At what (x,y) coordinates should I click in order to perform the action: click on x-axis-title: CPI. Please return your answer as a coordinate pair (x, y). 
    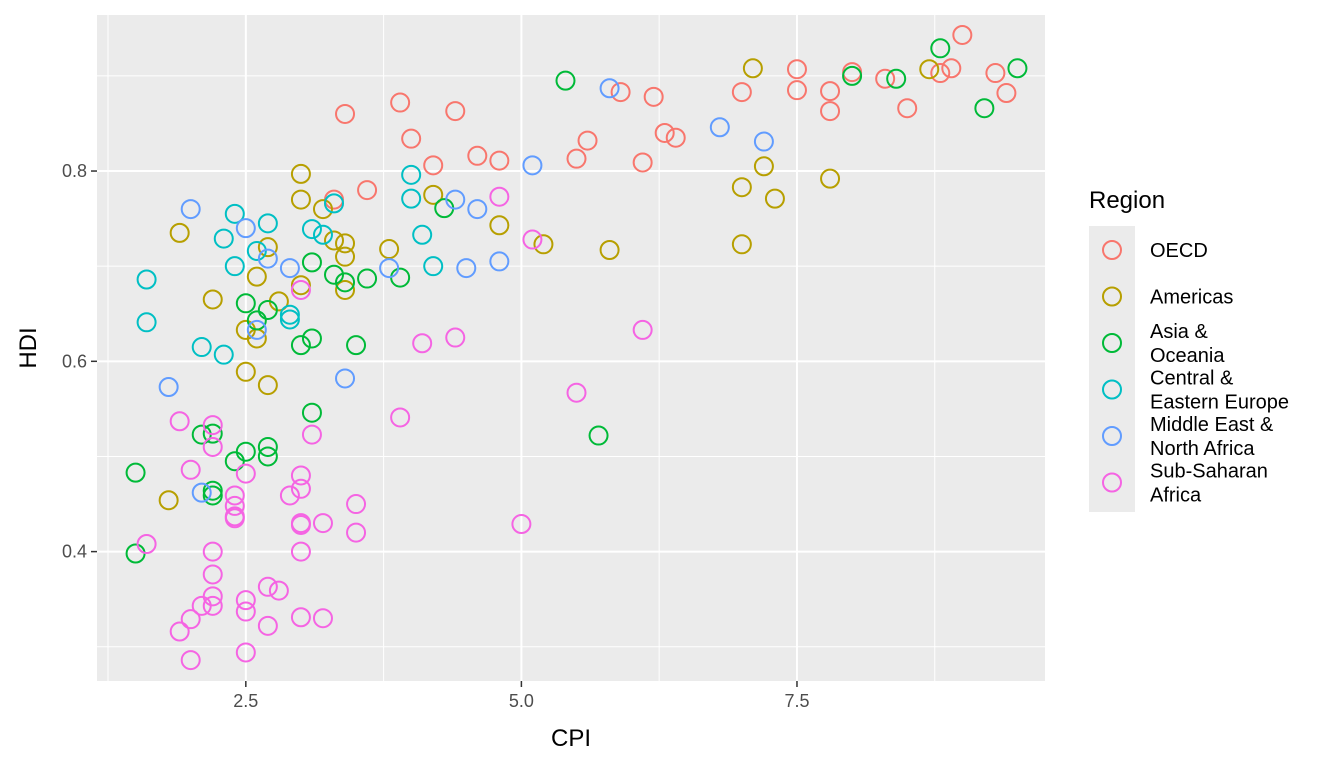
    Looking at the image, I should click on (571, 738).